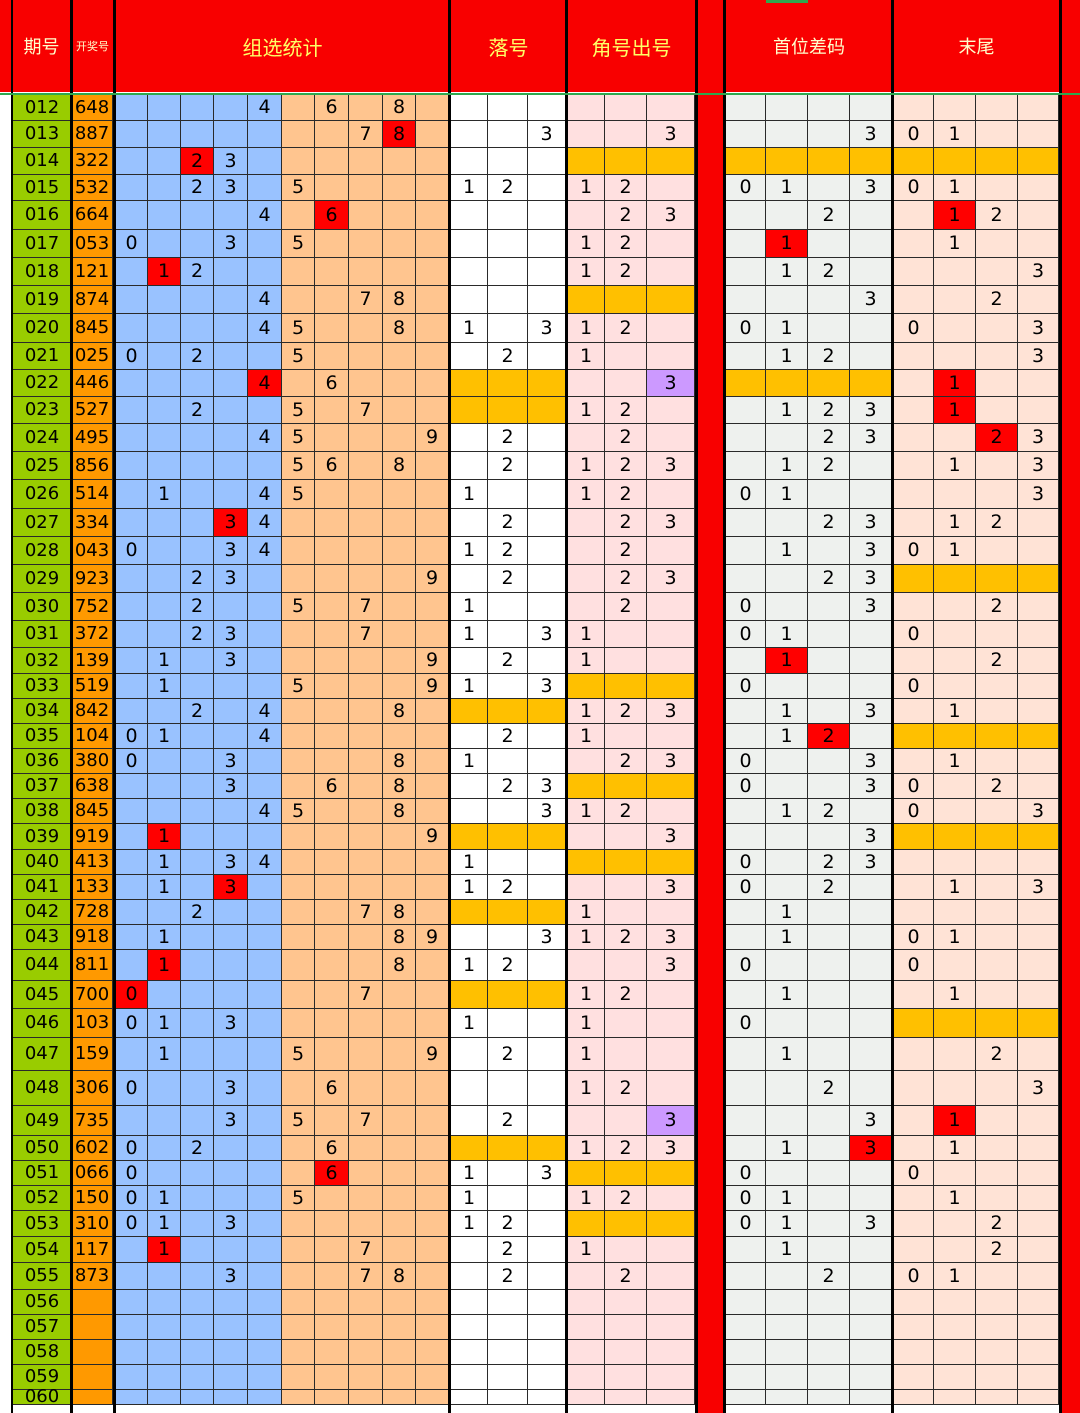  Describe the element at coordinates (42, 1148) in the screenshot. I see `period-cell: 050` at that location.